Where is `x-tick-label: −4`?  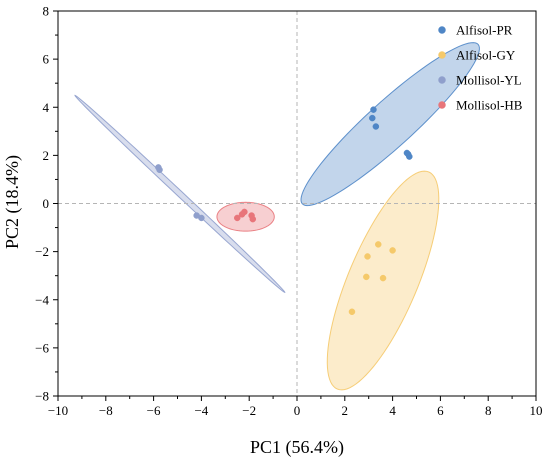 x-tick-label: −4 is located at coordinates (201, 410).